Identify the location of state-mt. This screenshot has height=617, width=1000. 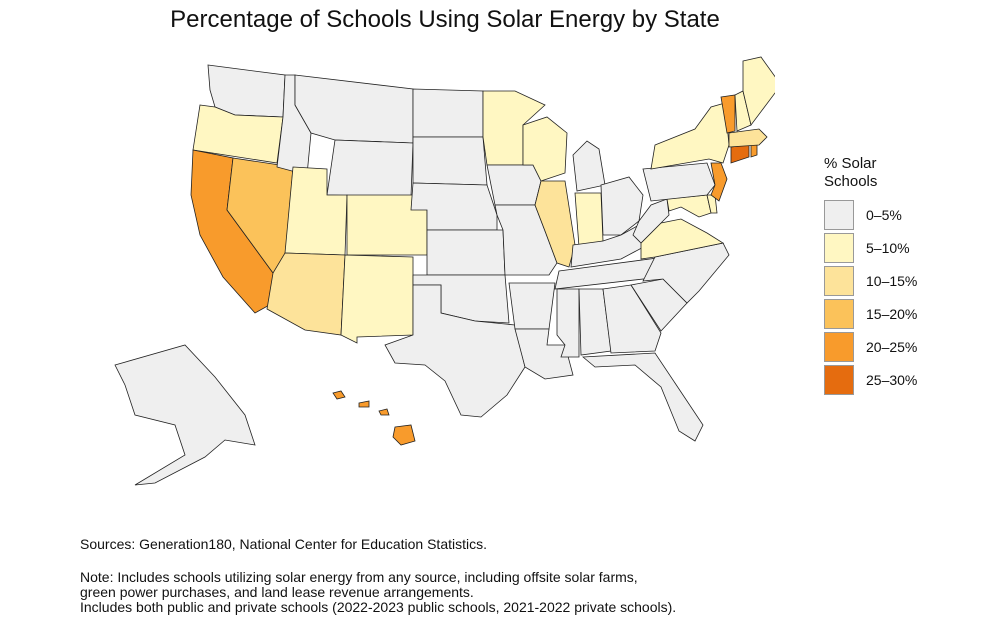
(354, 109).